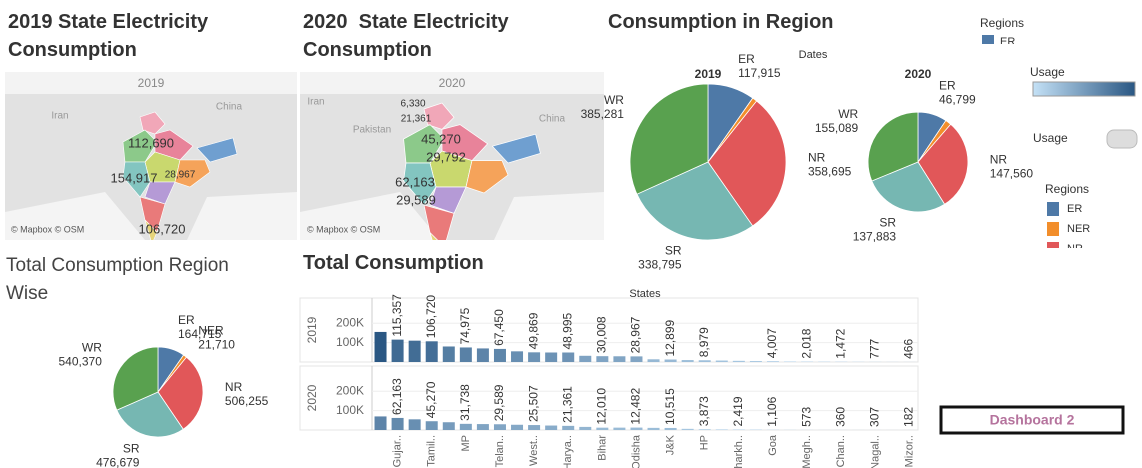 Image resolution: width=1142 pixels, height=468 pixels. What do you see at coordinates (721, 22) in the screenshot?
I see `chart-title: Consumption in Region` at bounding box center [721, 22].